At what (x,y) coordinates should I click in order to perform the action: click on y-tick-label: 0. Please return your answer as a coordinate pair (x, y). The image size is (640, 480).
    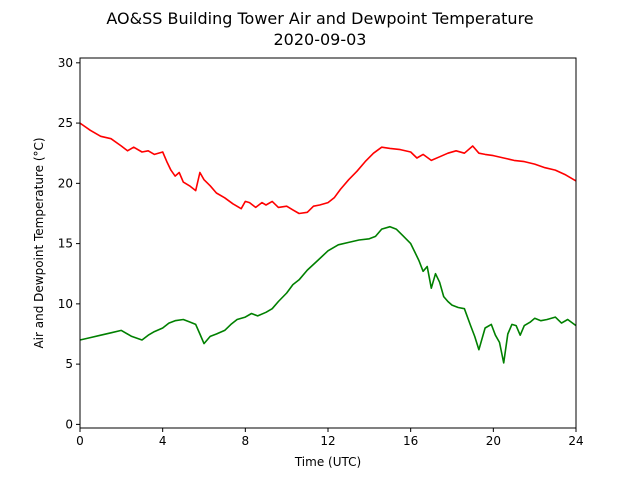
    Looking at the image, I should click on (69, 424).